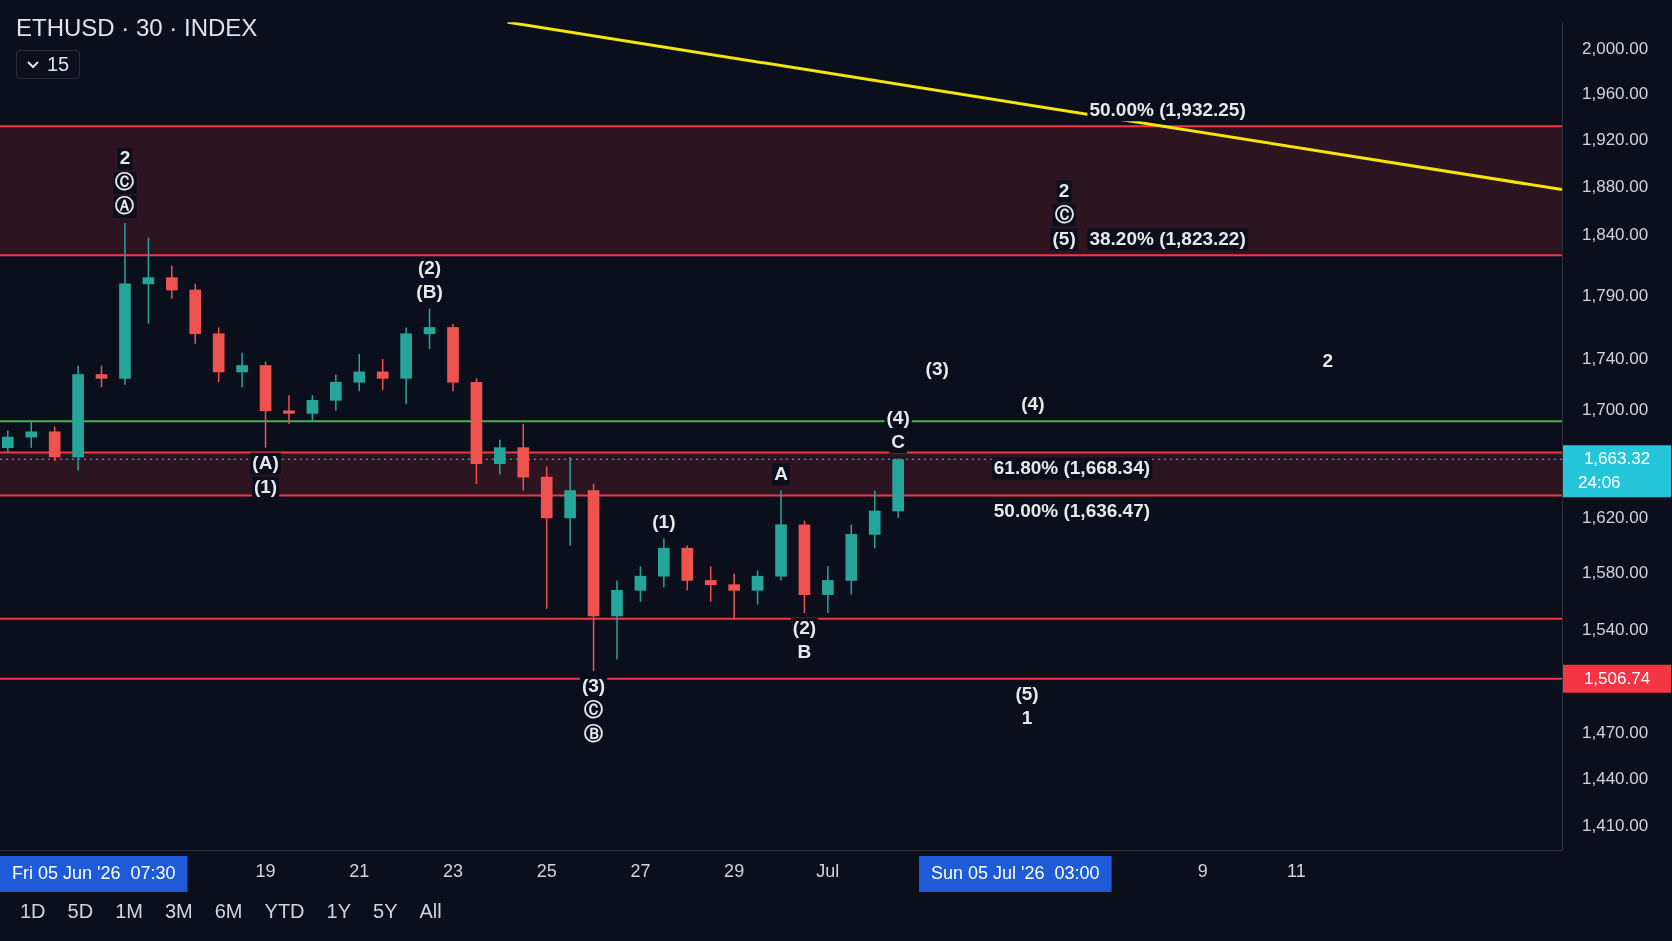  Describe the element at coordinates (1615, 234) in the screenshot. I see `y-tick-label: 1,840.00` at that location.